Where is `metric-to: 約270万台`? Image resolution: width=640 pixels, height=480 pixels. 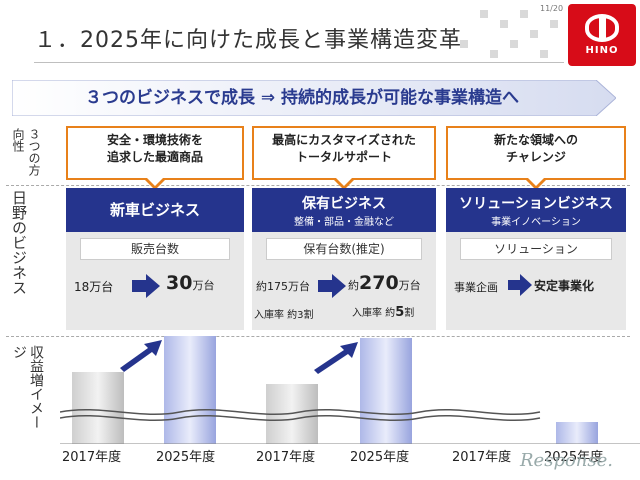
metric-to: 約270万台 is located at coordinates (384, 283).